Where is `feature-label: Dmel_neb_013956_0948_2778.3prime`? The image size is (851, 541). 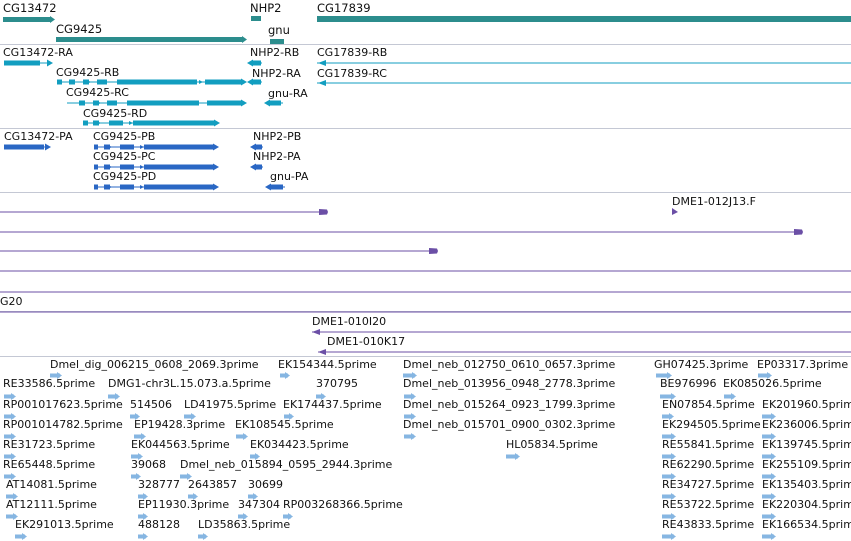 feature-label: Dmel_neb_013956_0948_2778.3prime is located at coordinates (509, 383).